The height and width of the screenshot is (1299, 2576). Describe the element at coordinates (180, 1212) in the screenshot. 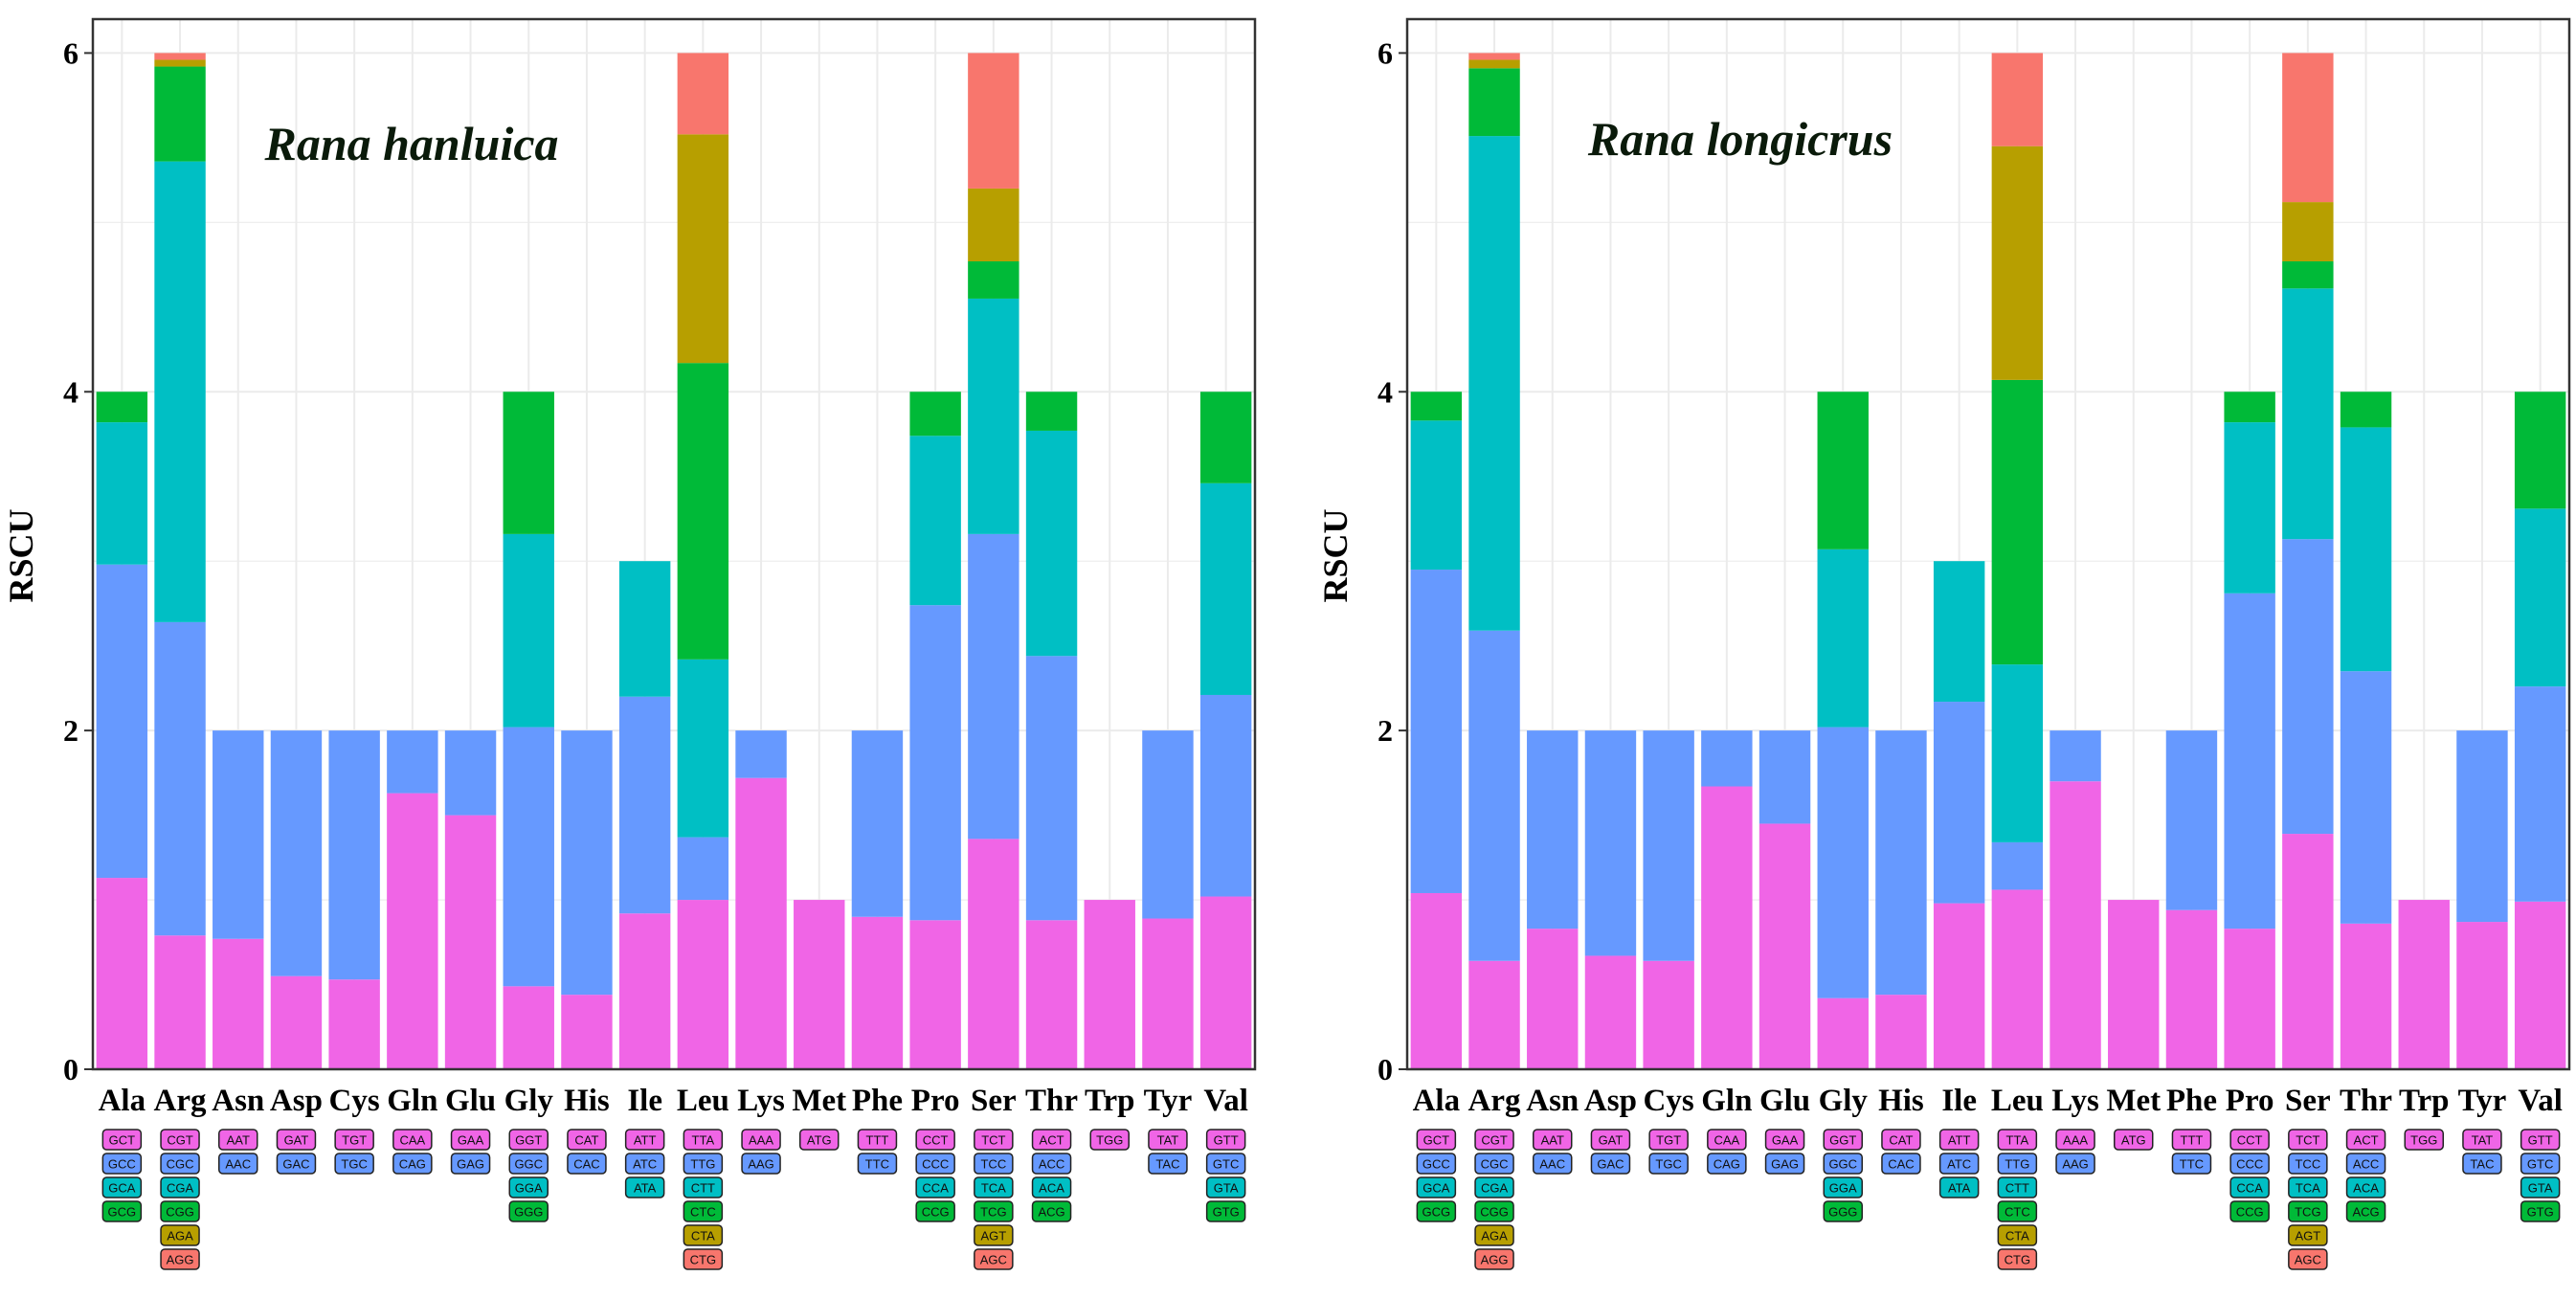

I see `codon-label-cgg: CGG` at that location.